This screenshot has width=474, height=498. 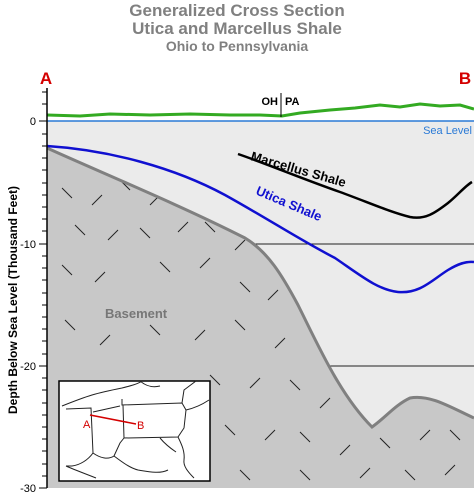 What do you see at coordinates (113, 419) in the screenshot?
I see `inset-section-line` at bounding box center [113, 419].